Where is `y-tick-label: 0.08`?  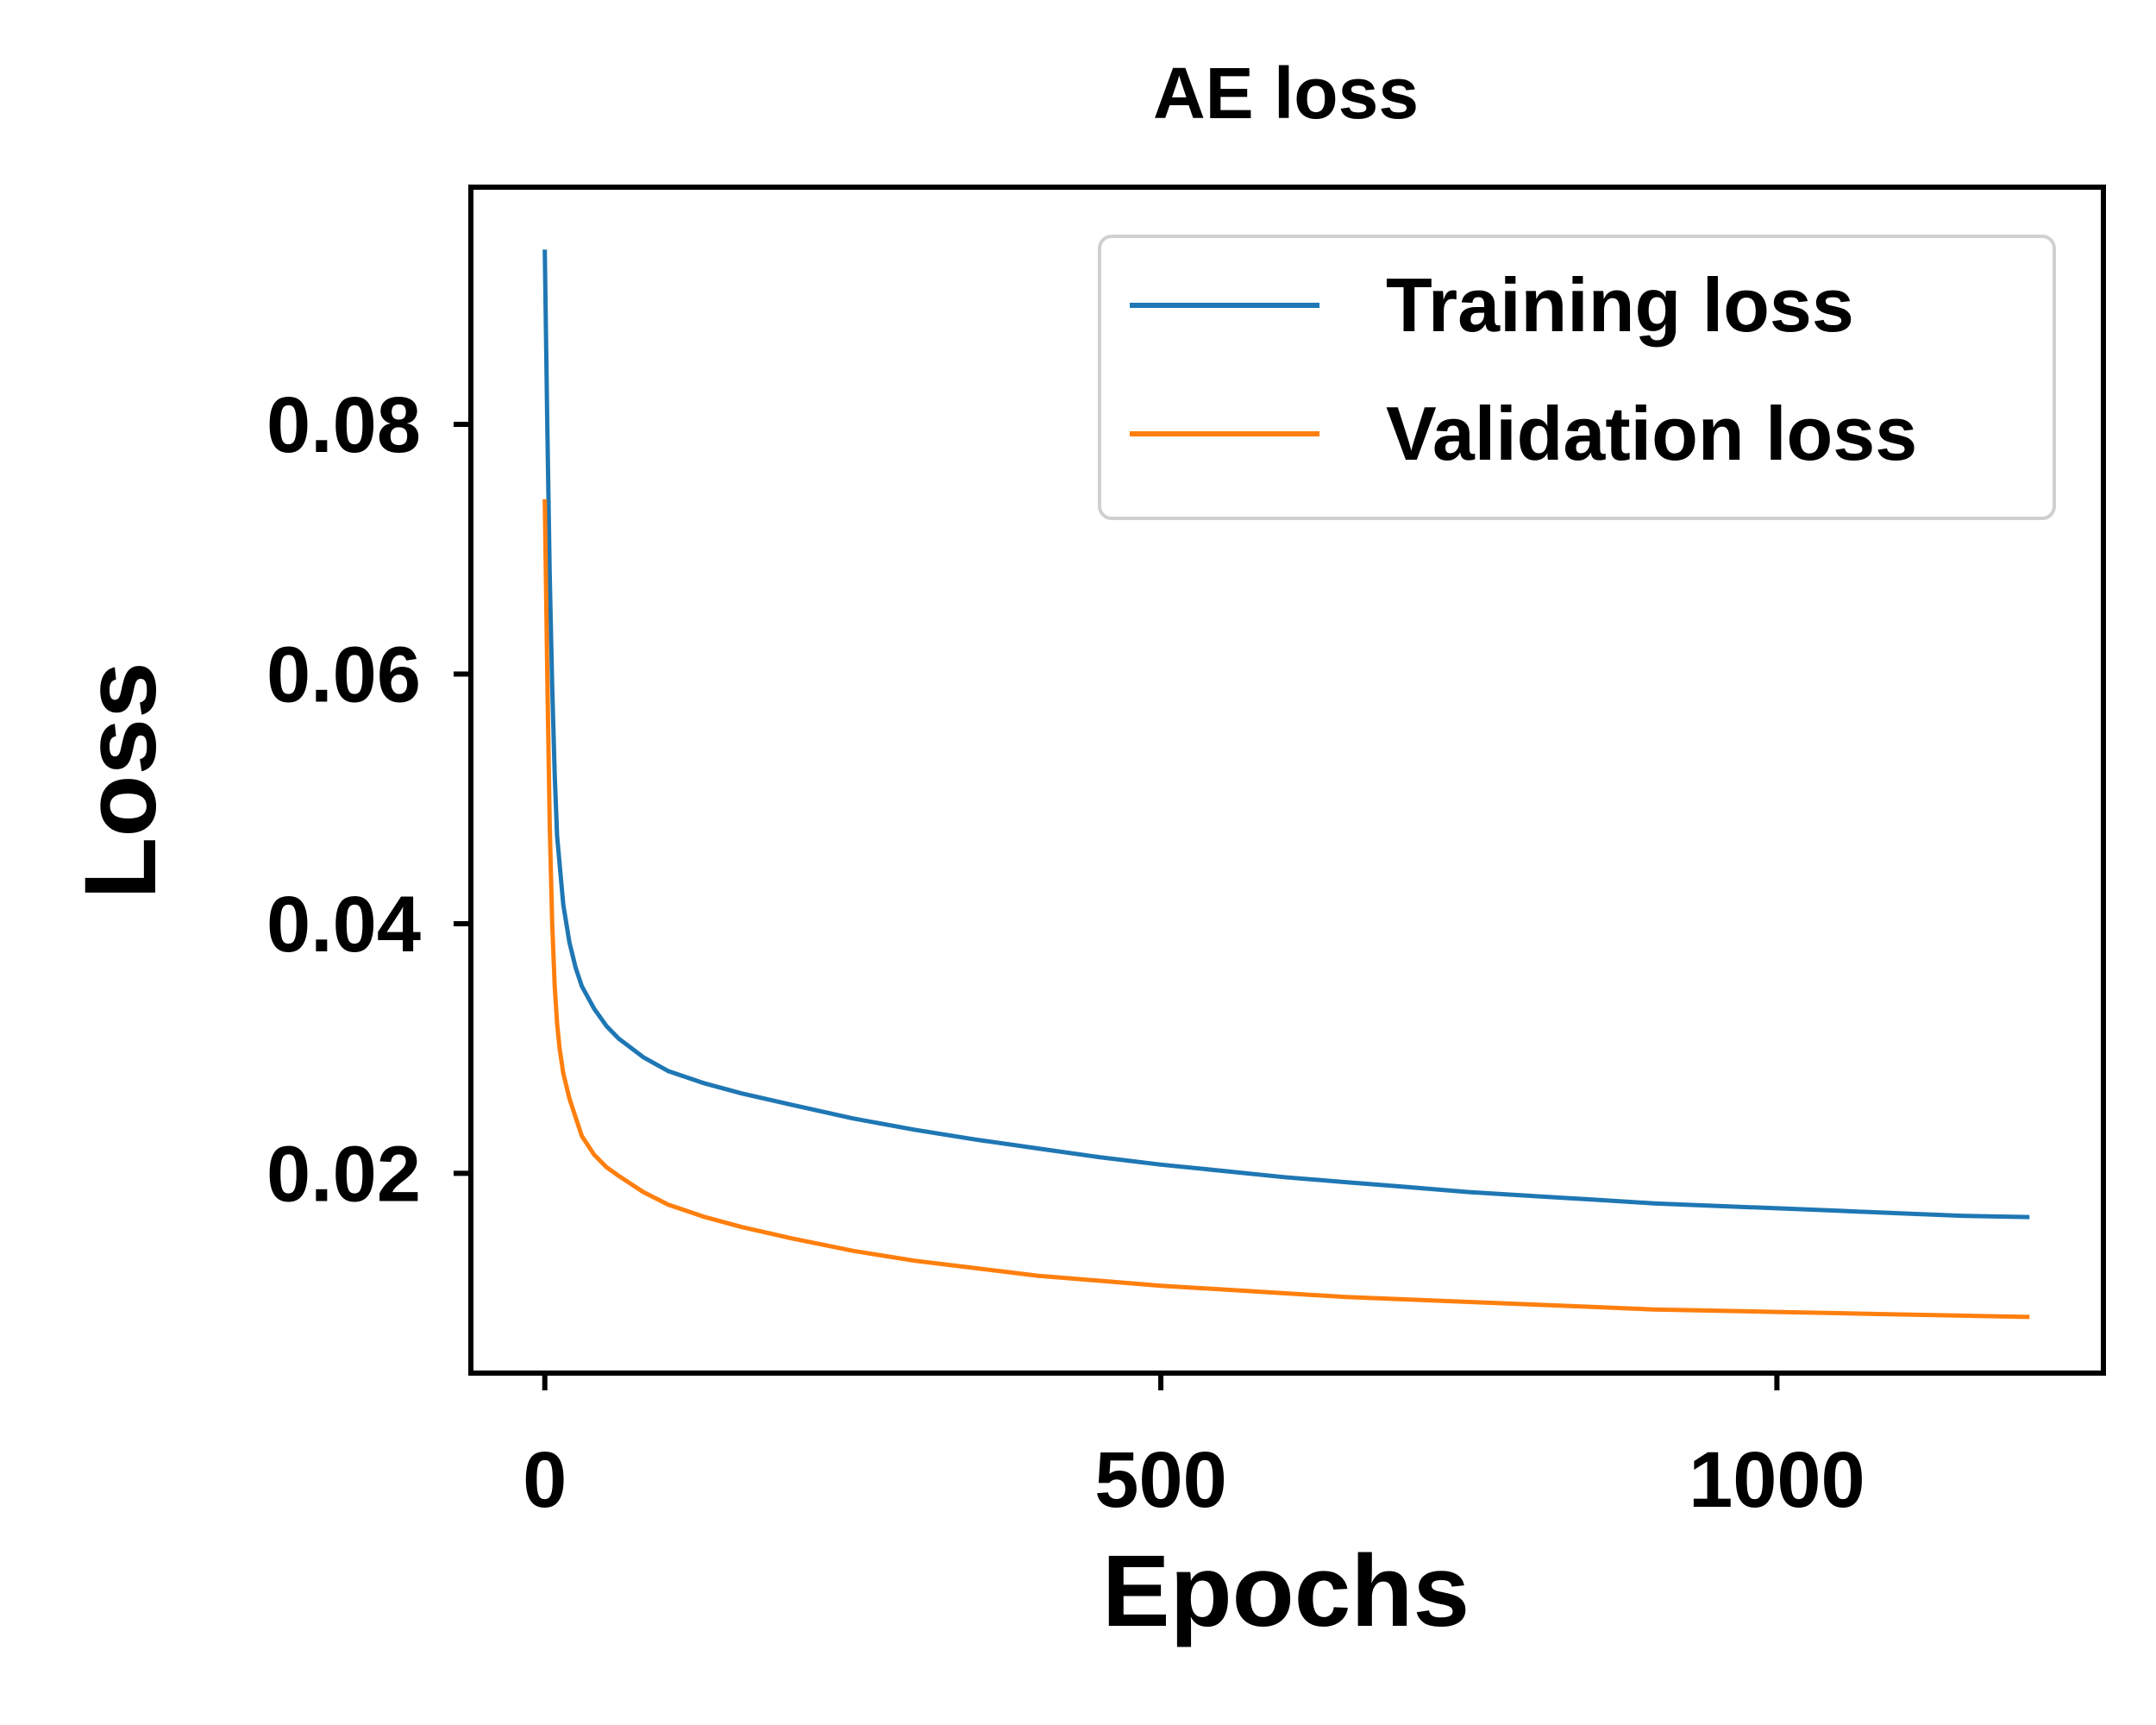 y-tick-label: 0.08 is located at coordinates (343, 425).